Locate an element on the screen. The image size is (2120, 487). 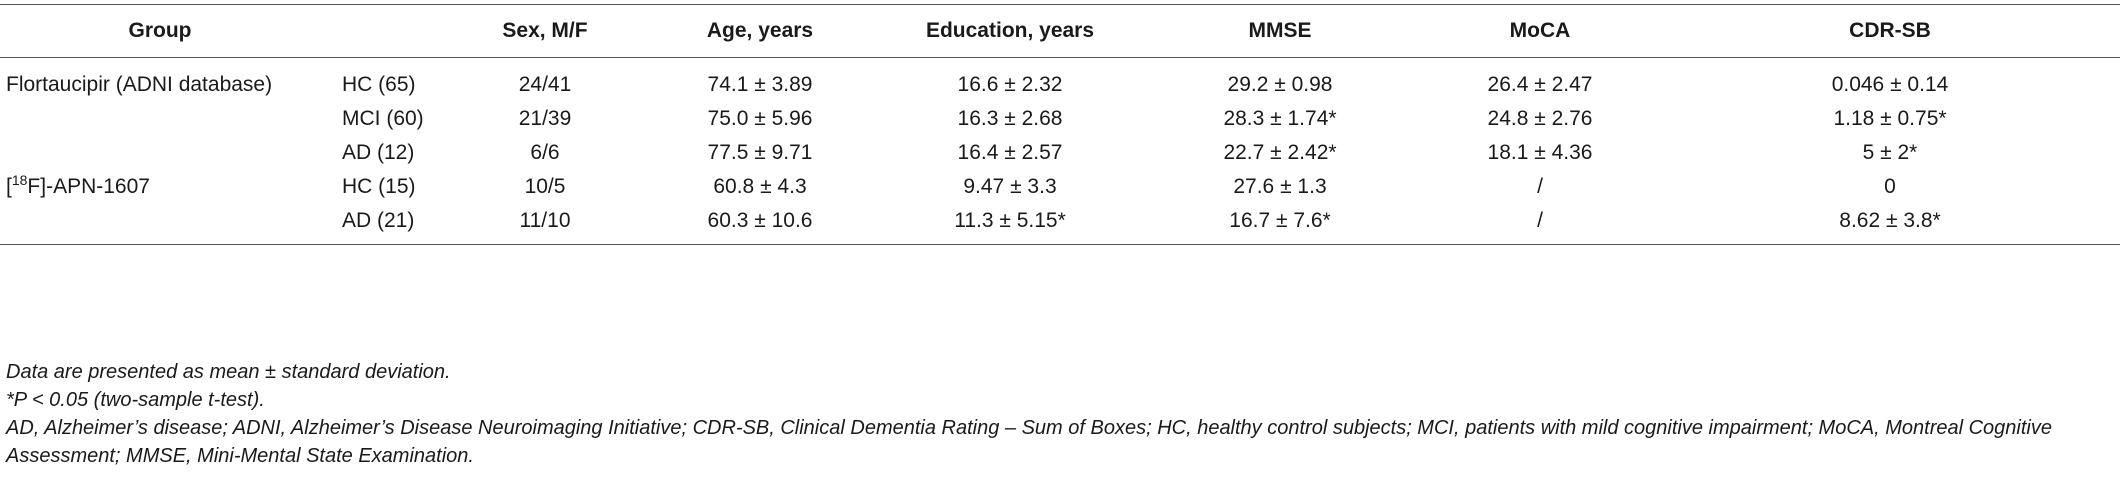
age-cell: 75.0 ± 5.96 is located at coordinates (760, 118).